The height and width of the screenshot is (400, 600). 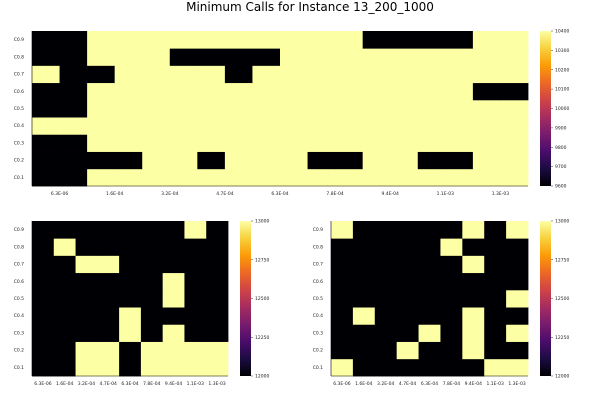 I want to click on colorbar-tick-label: 9800, so click(x=561, y=148).